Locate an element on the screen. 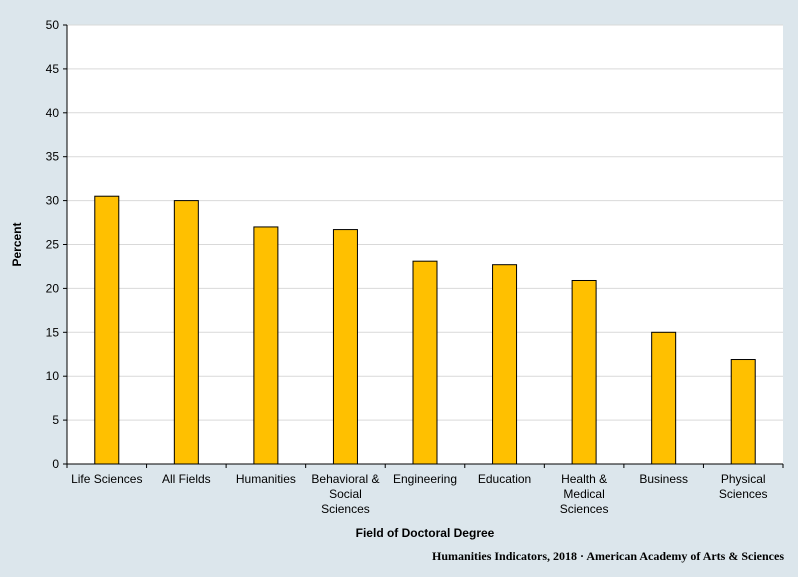  y-tick-label: 50 is located at coordinates (53, 25).